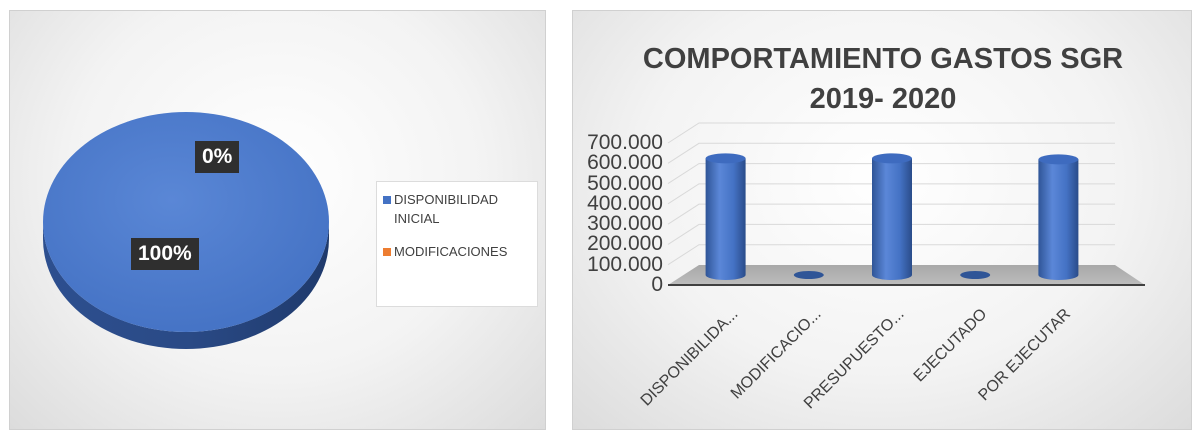 Image resolution: width=1203 pixels, height=438 pixels. Describe the element at coordinates (451, 251) in the screenshot. I see `legend-label: MODIFICACIONES` at that location.